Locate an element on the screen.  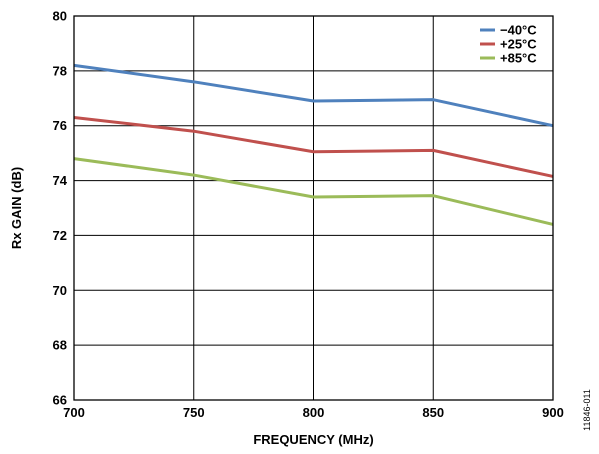
y-tick-labels: 66 68 70 72 74 76 78 80 is located at coordinates (60, 208).